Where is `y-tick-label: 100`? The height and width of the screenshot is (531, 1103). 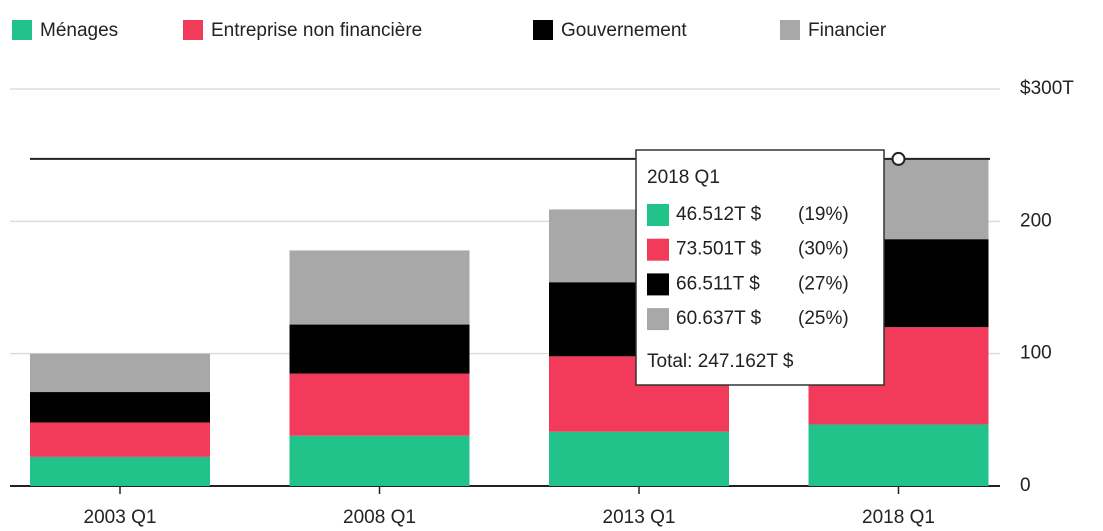 y-tick-label: 100 is located at coordinates (1036, 353).